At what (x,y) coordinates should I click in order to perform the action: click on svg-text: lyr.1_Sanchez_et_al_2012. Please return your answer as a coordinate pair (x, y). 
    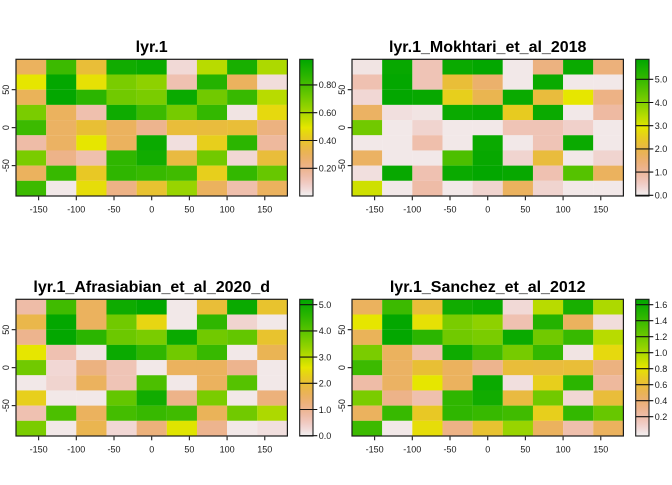
    Looking at the image, I should click on (488, 287).